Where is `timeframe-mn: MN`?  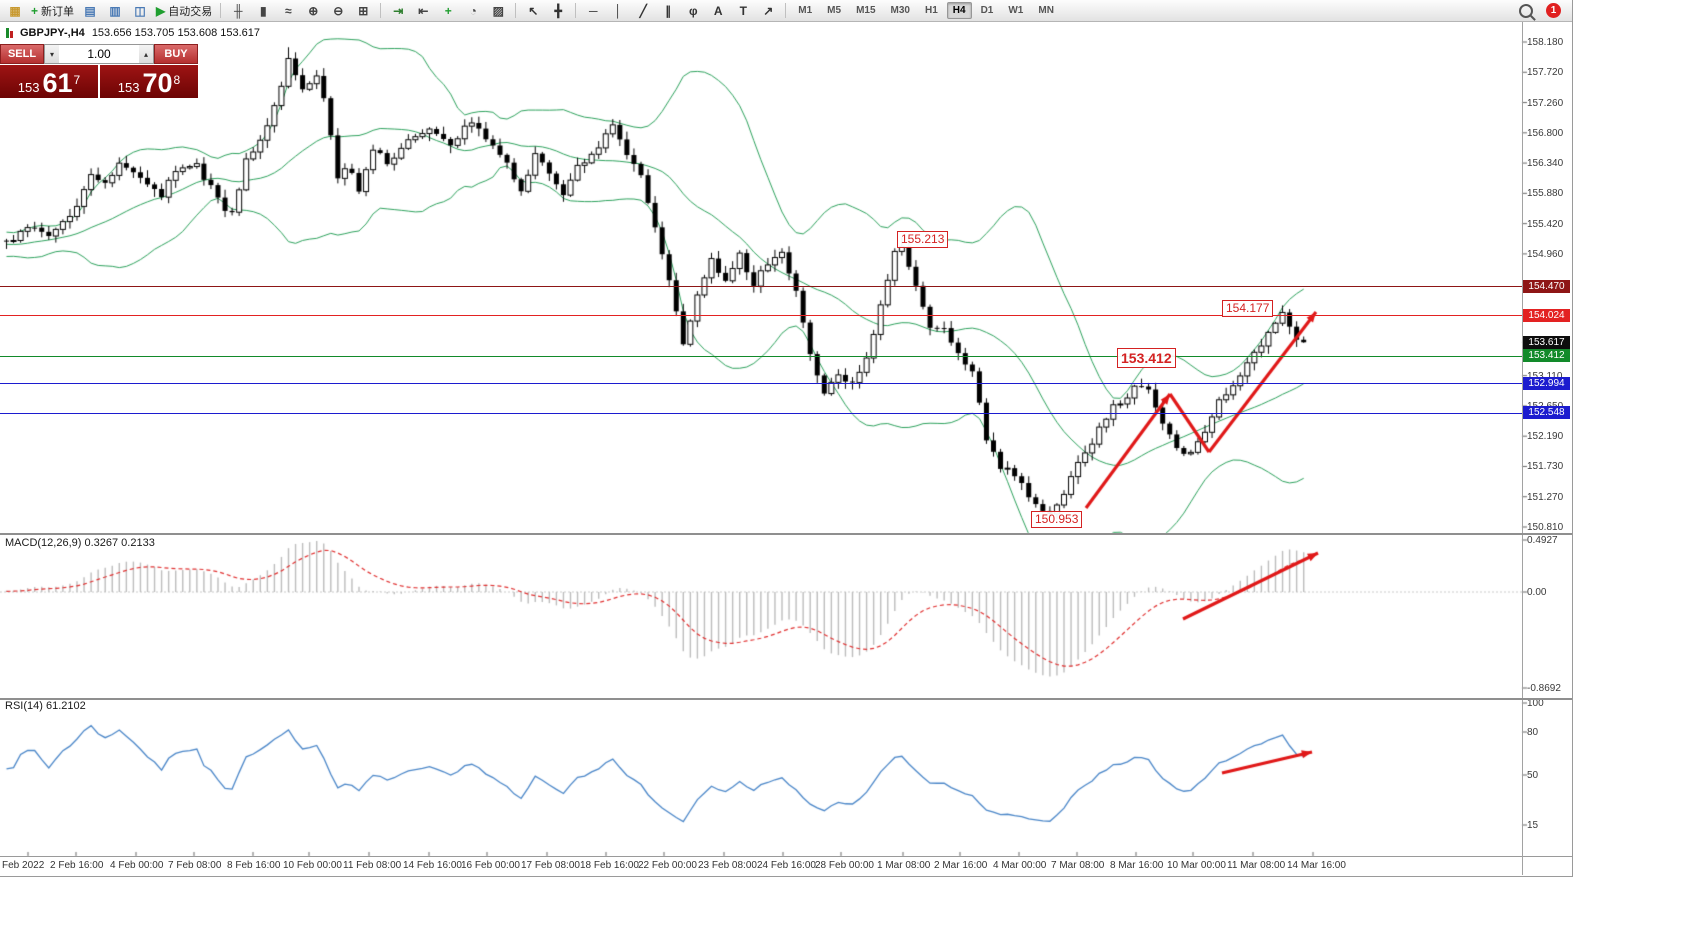 timeframe-mn: MN is located at coordinates (1046, 10).